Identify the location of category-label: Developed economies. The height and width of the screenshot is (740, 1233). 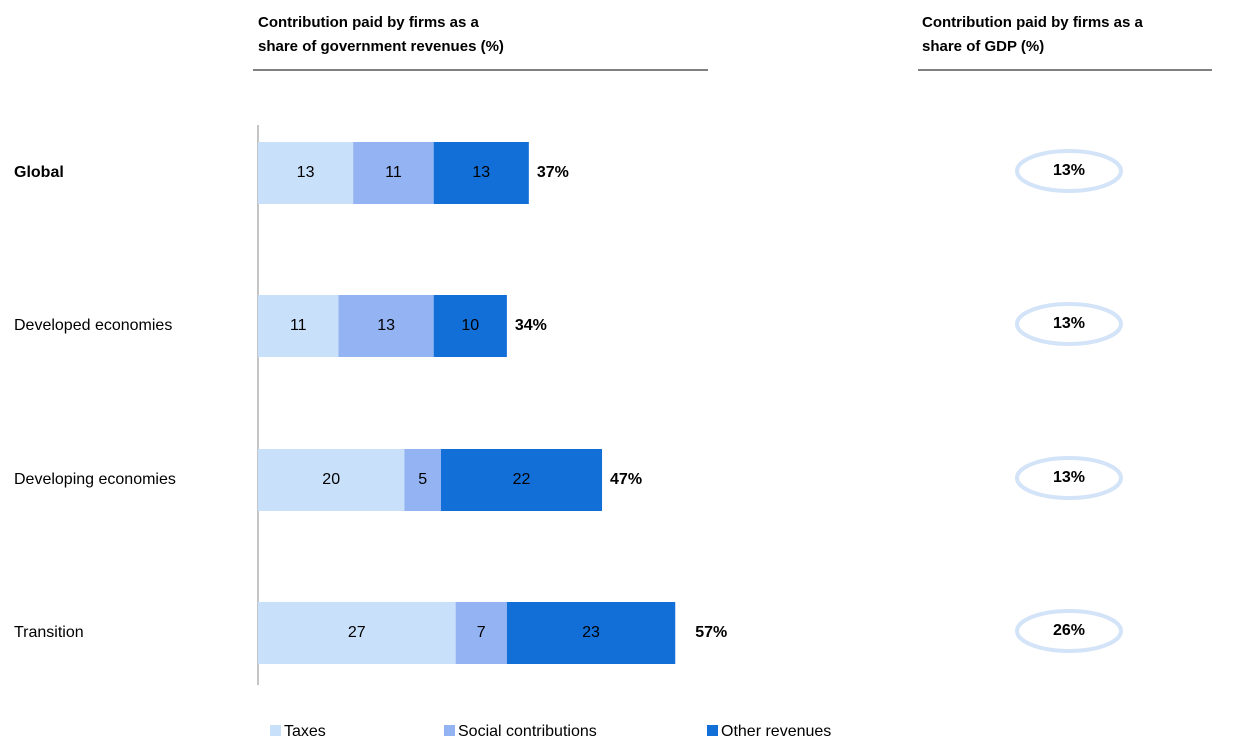
(93, 325).